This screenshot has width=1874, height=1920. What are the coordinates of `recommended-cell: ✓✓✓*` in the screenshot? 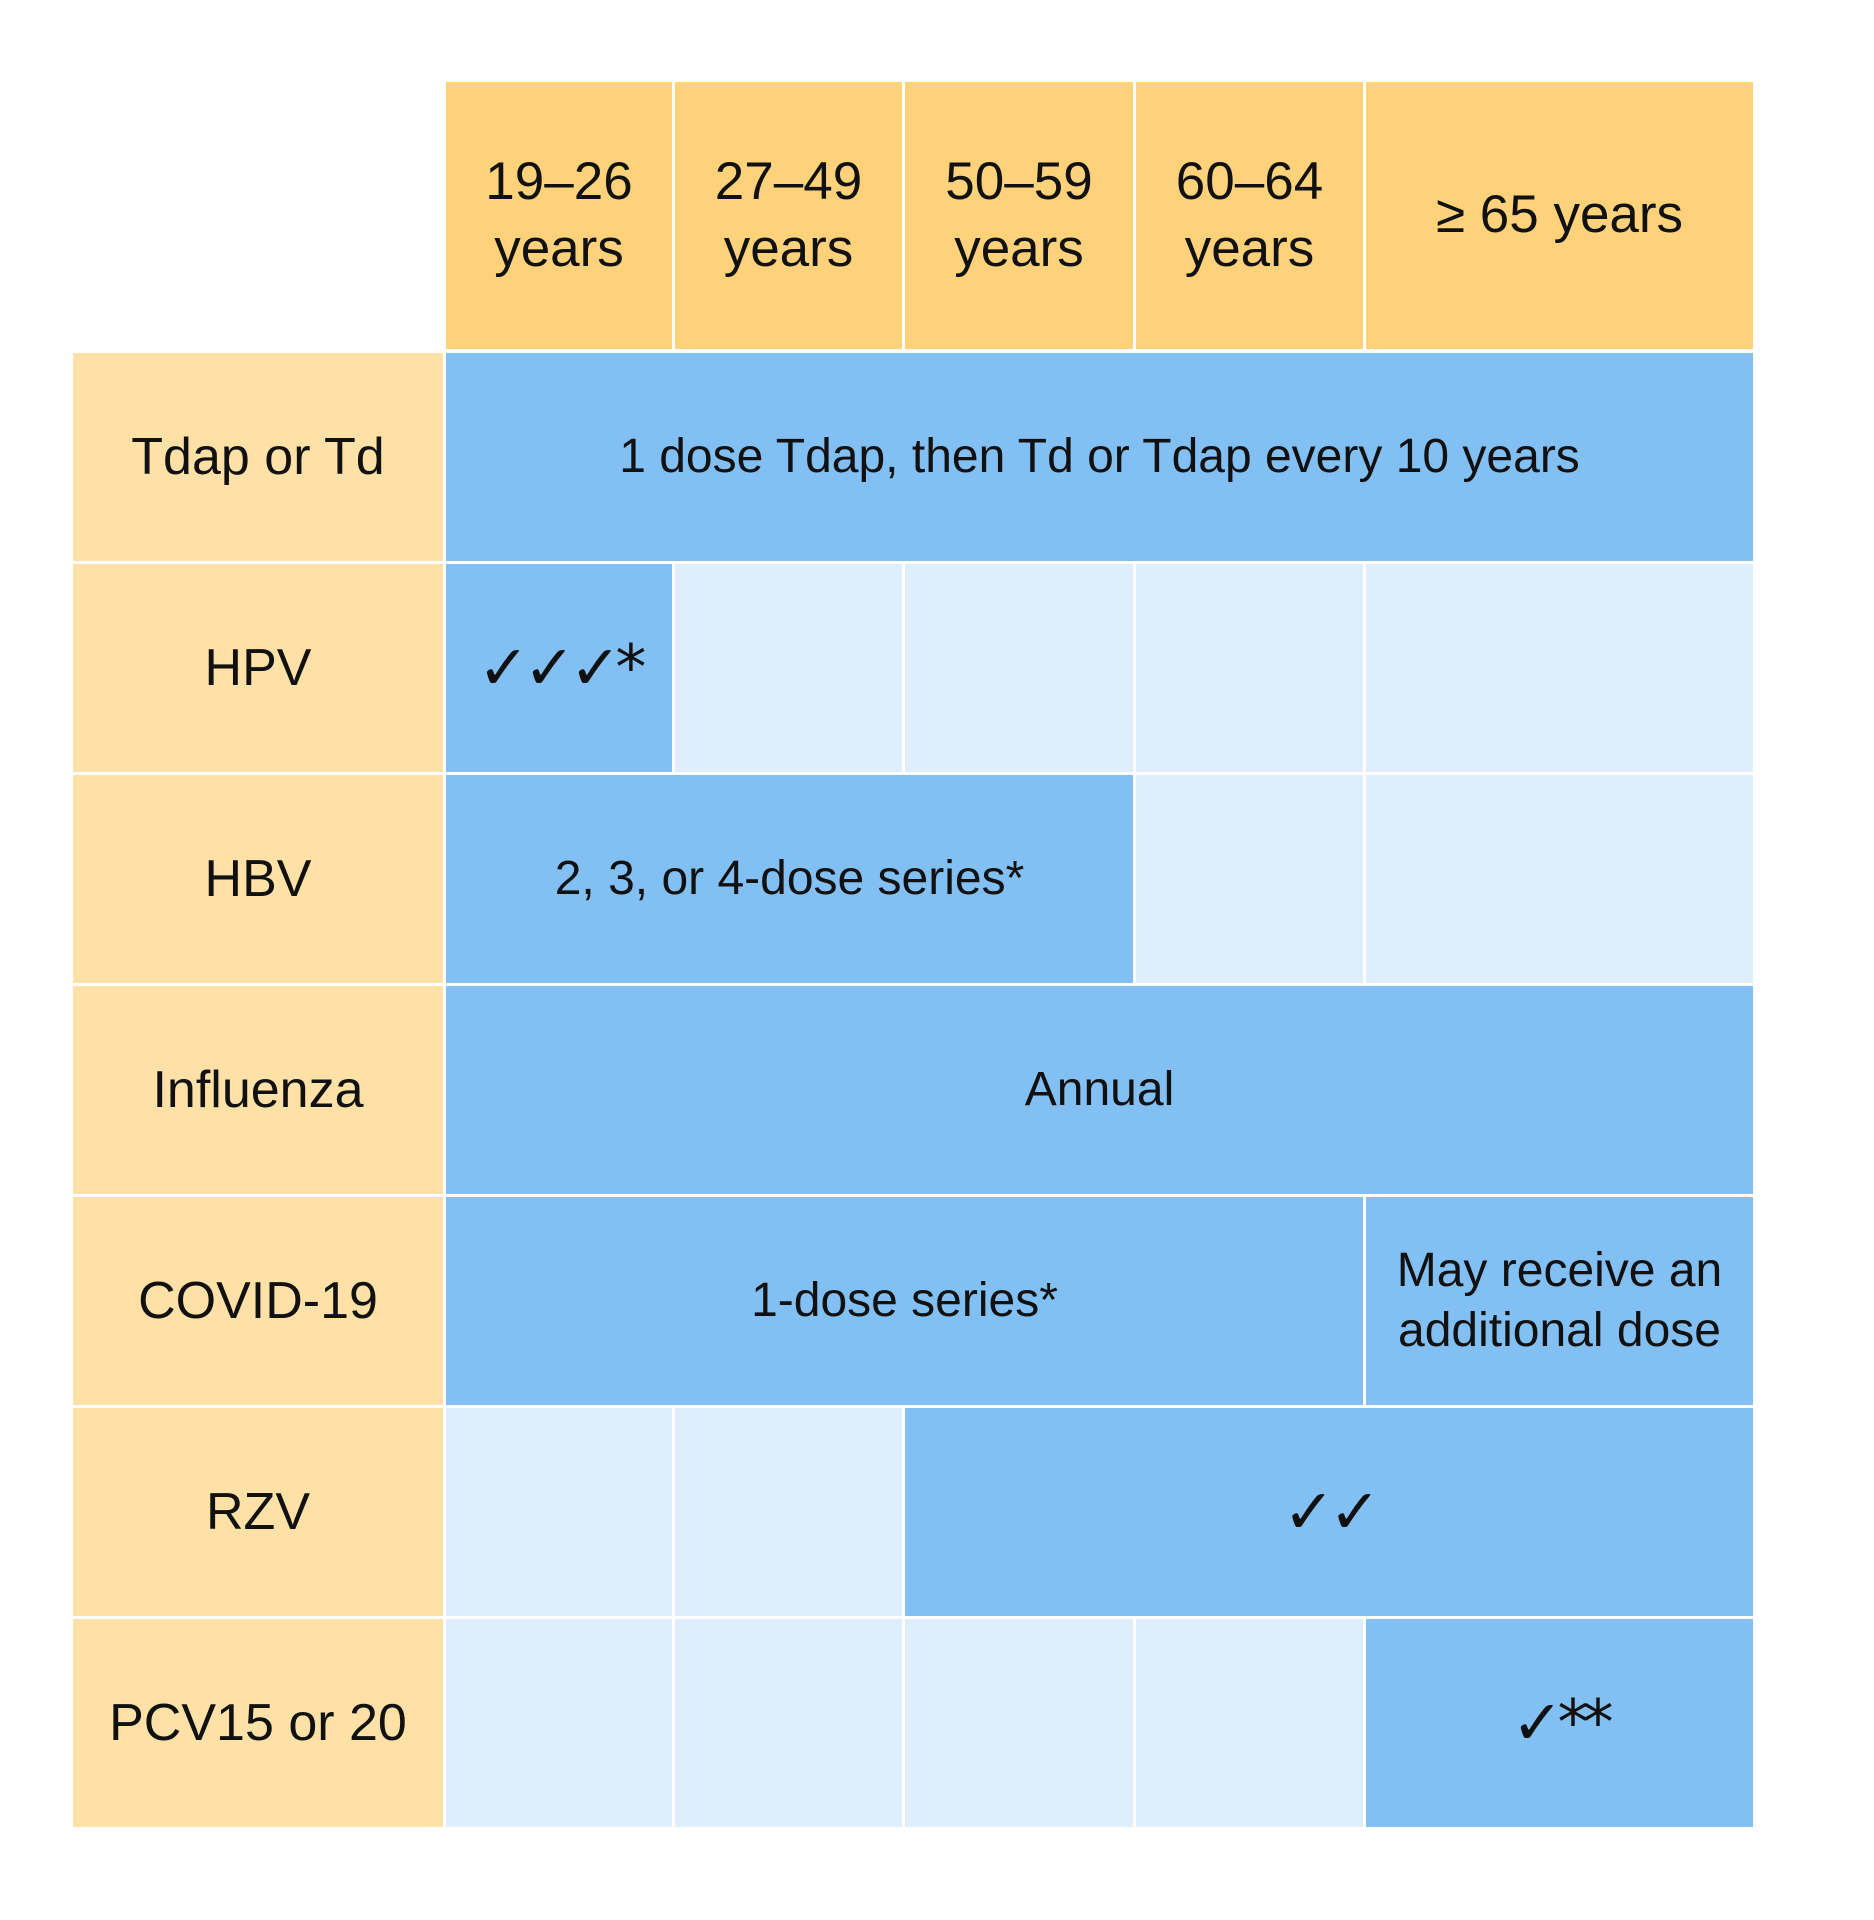 It's located at (559, 668).